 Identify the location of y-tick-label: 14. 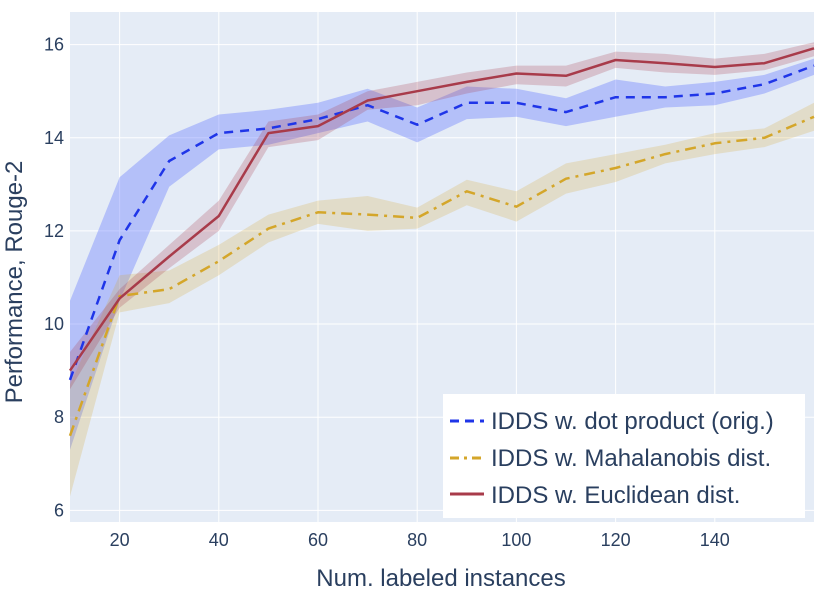
(54, 138).